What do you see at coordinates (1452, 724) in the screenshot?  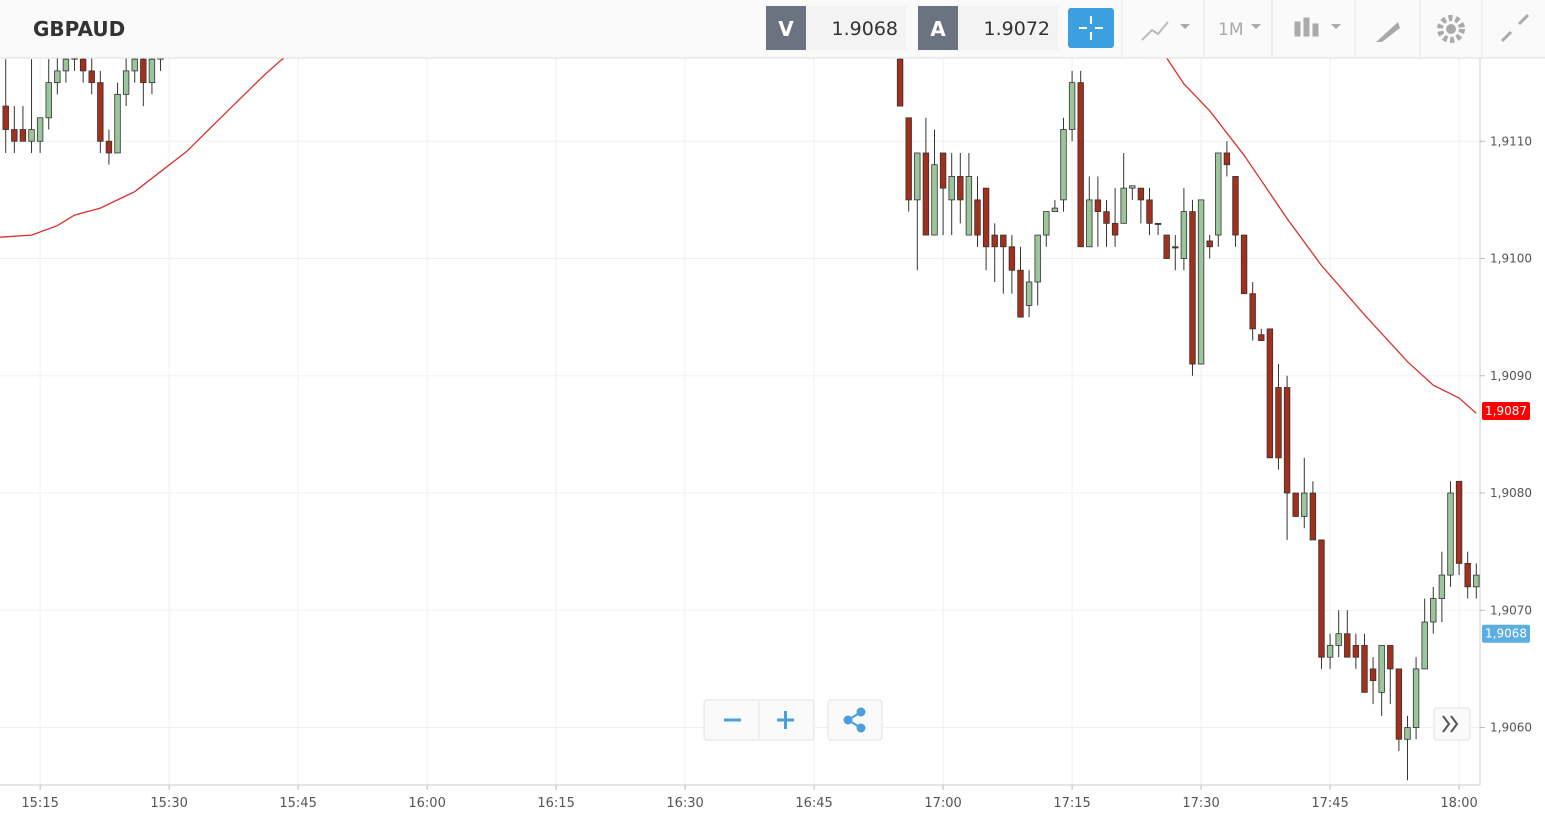 I see `scroll-right-button` at bounding box center [1452, 724].